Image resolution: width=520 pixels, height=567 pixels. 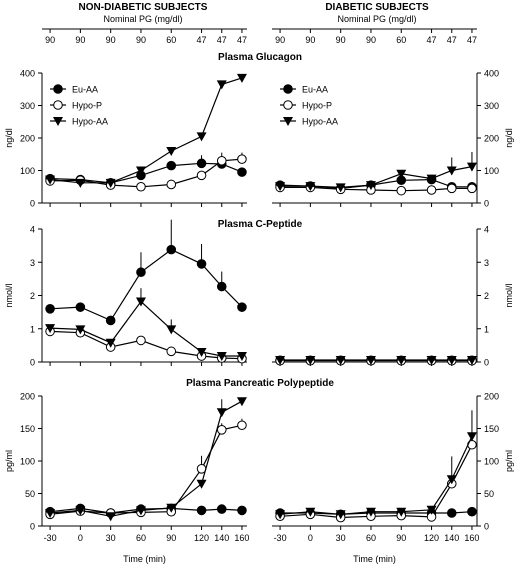 I want to click on legend-marker-eu-aa, so click(x=58, y=89).